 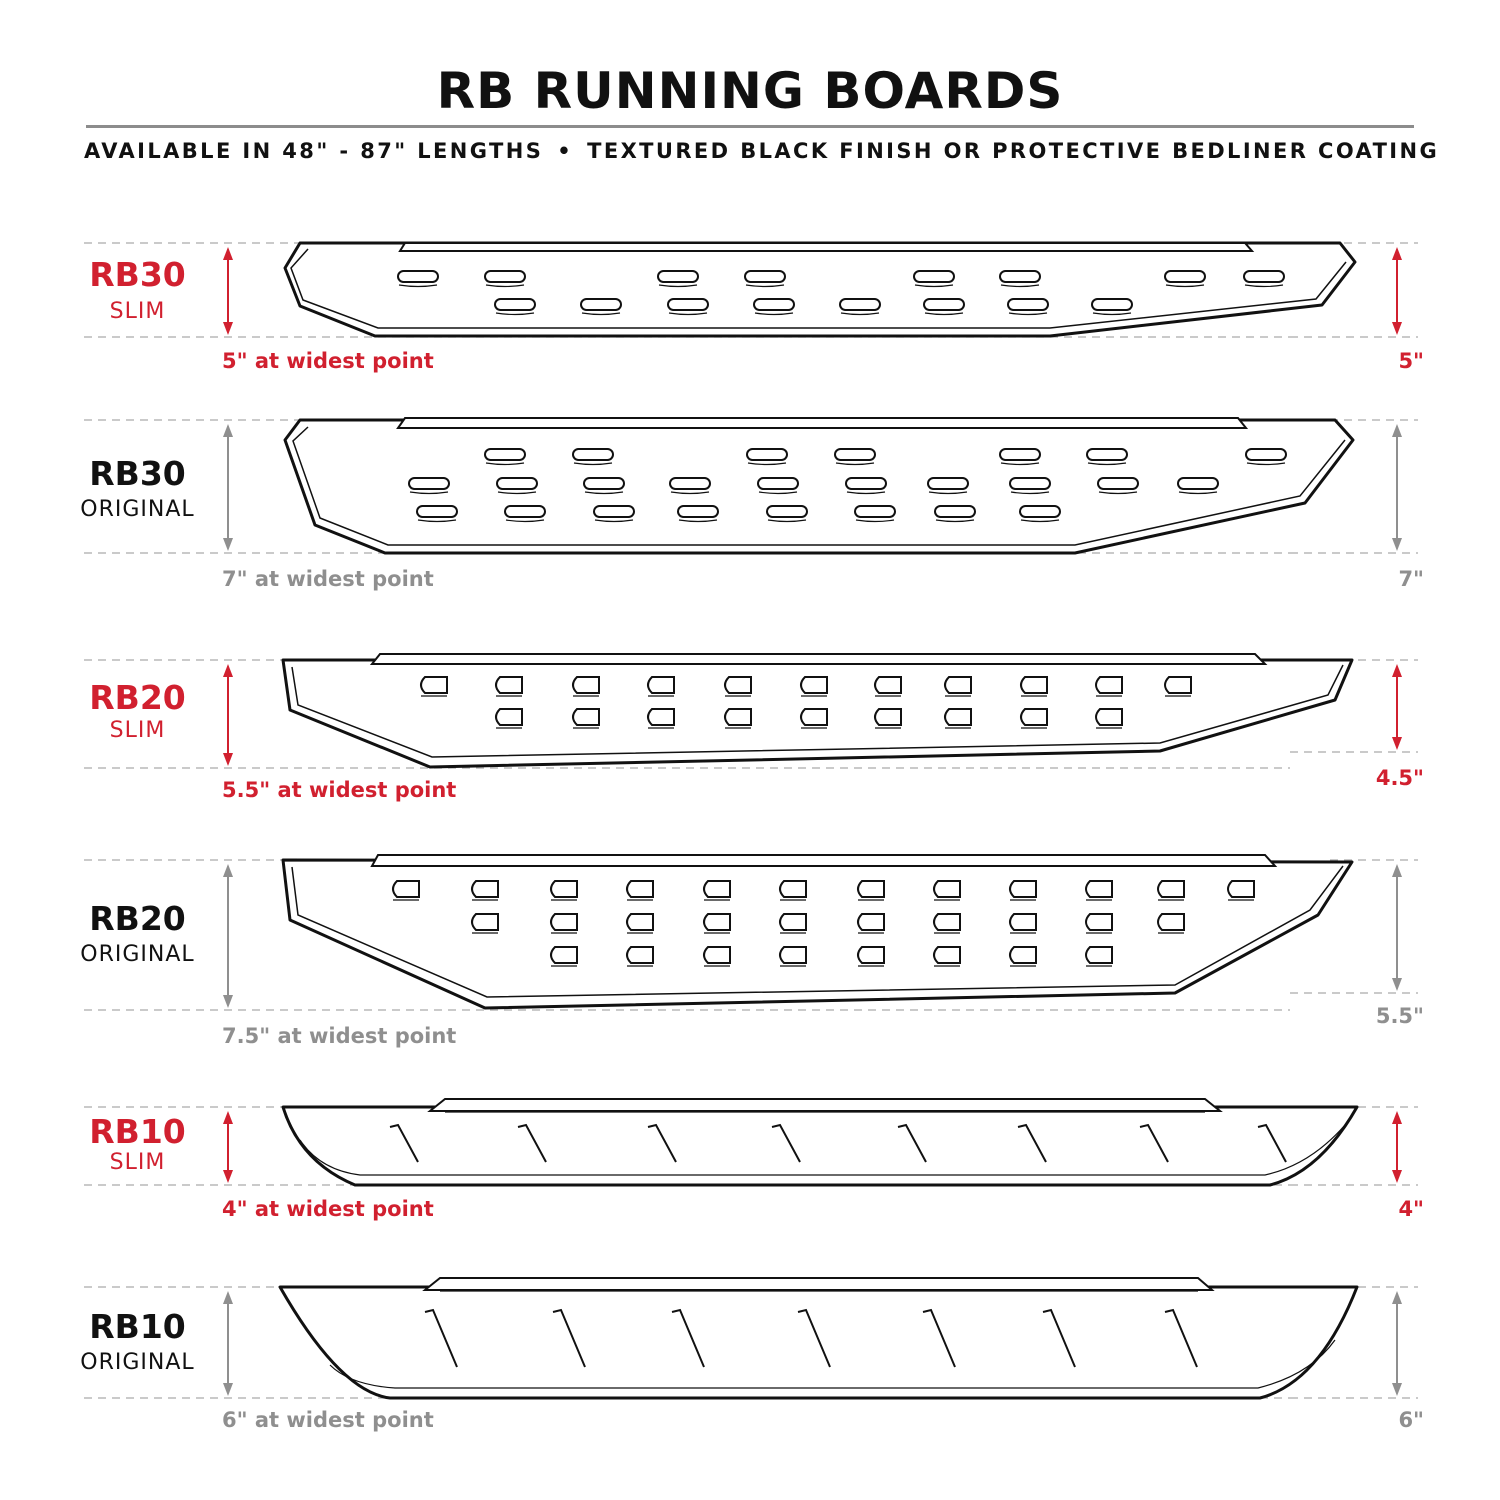 What do you see at coordinates (137, 697) in the screenshot?
I see `model-name: RB20` at bounding box center [137, 697].